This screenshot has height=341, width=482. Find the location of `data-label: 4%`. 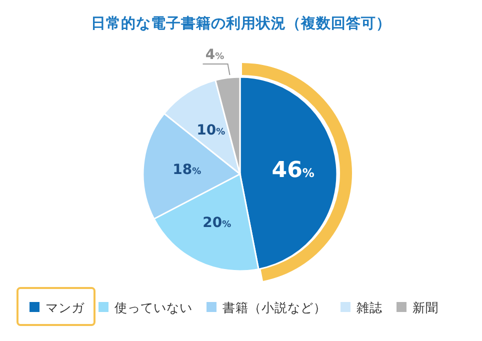

data-label: 4% is located at coordinates (214, 54).